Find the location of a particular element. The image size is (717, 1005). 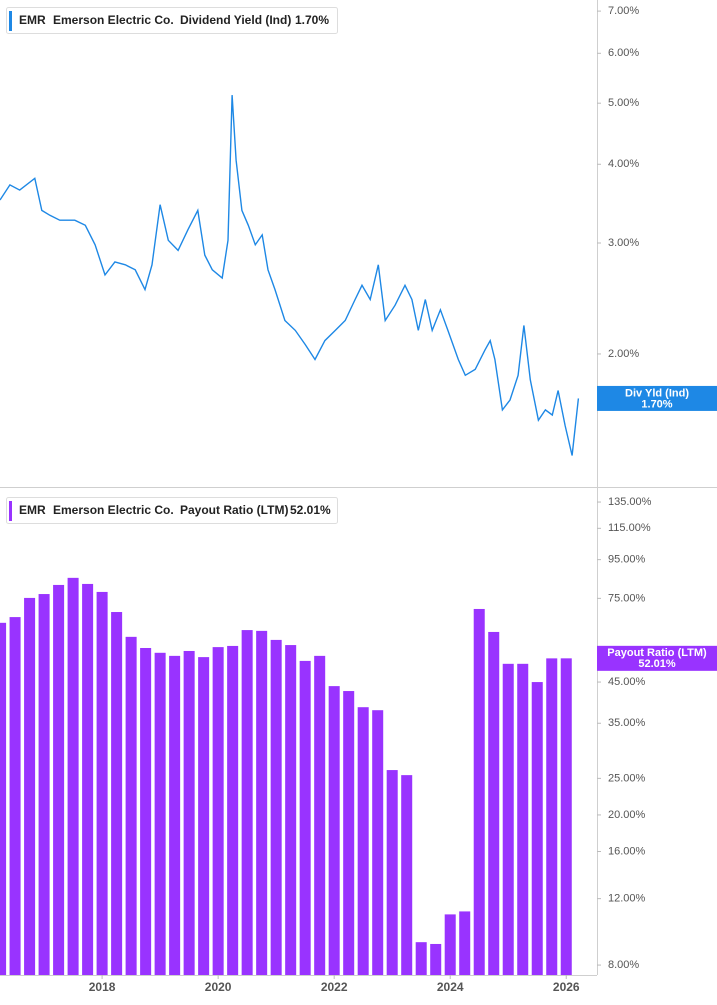

badge-label: Div Yld (Ind) is located at coordinates (657, 393).